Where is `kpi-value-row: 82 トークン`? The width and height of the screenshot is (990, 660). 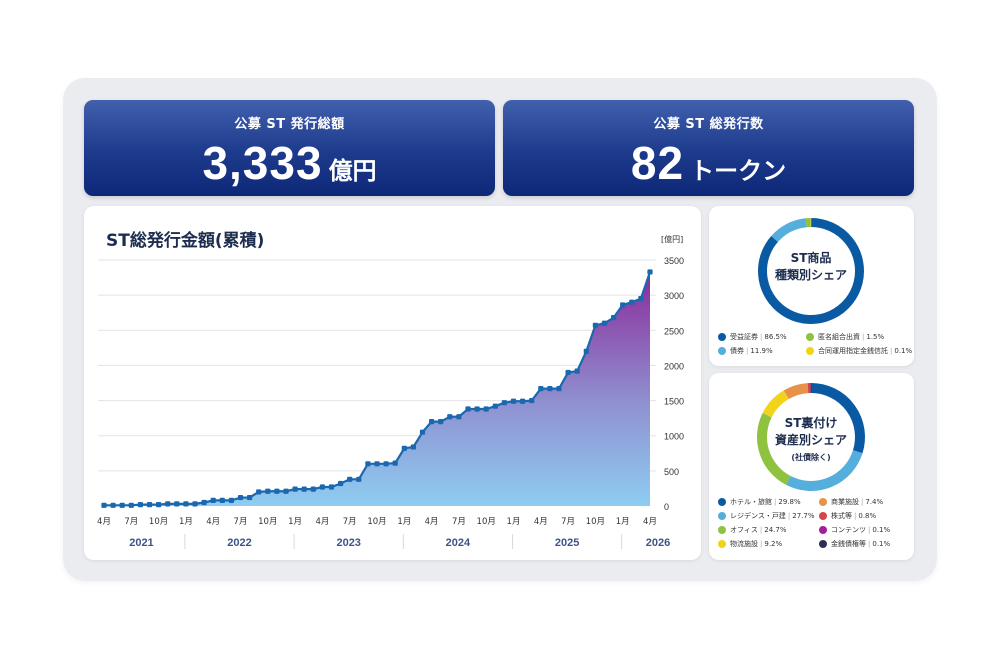
kpi-value-row: 82 トークン is located at coordinates (708, 163).